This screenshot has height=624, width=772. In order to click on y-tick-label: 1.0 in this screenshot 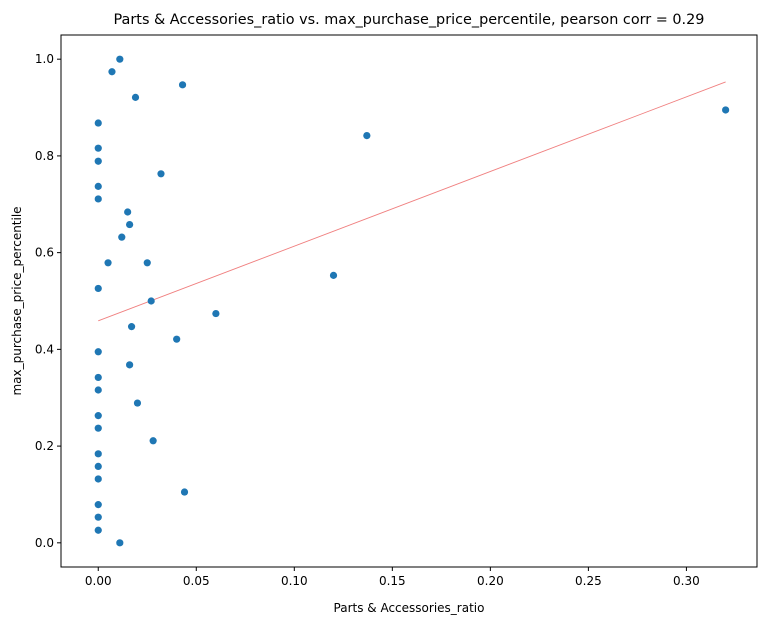, I will do `click(44, 59)`.